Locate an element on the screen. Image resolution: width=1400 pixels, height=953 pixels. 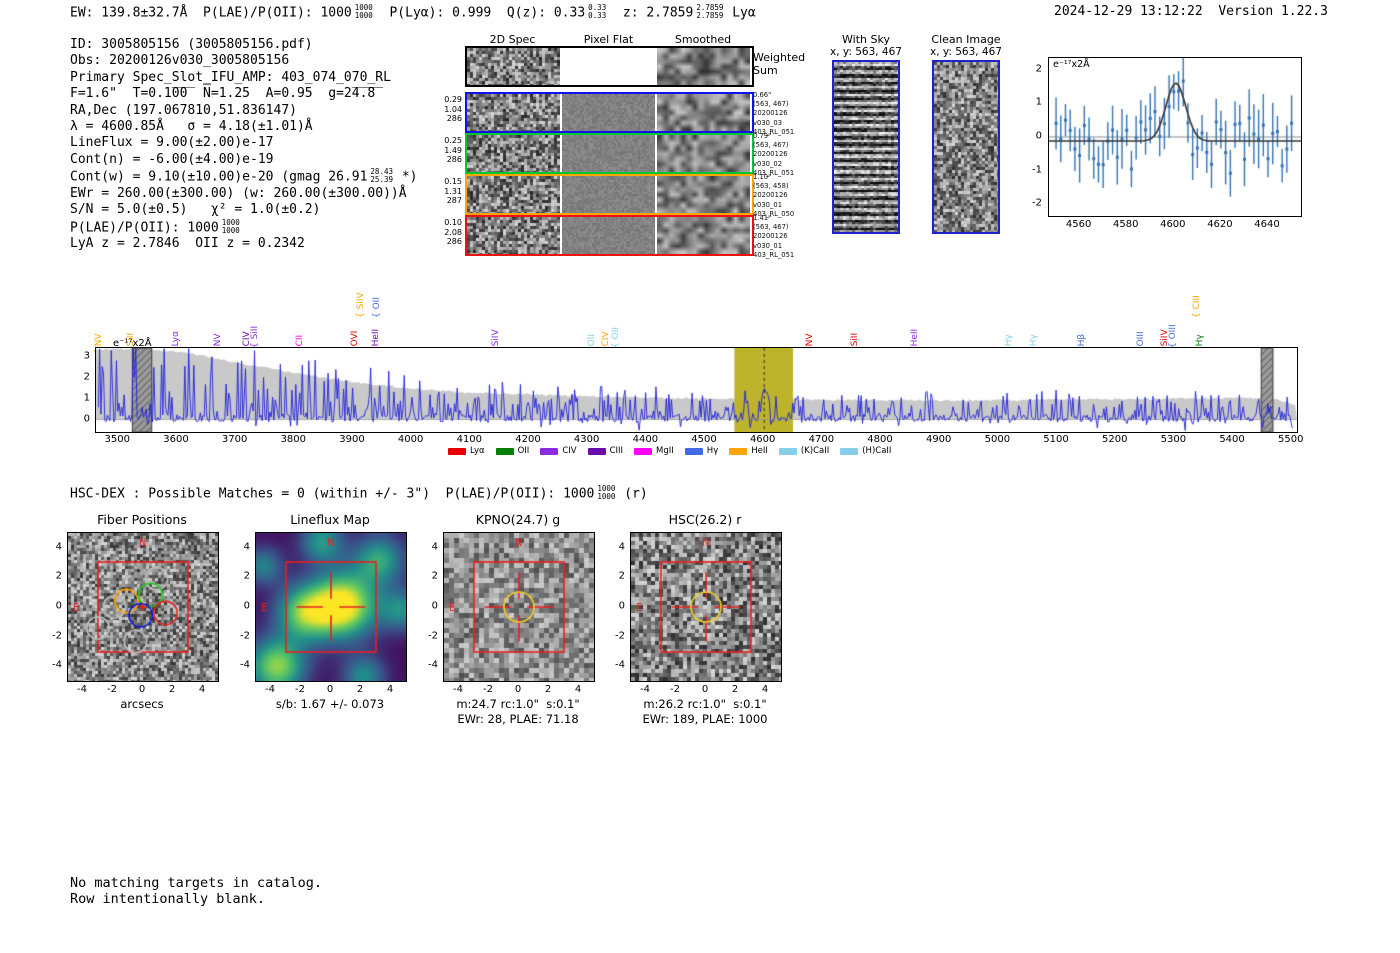
inset-xtick: 4580 is located at coordinates (1125, 224).